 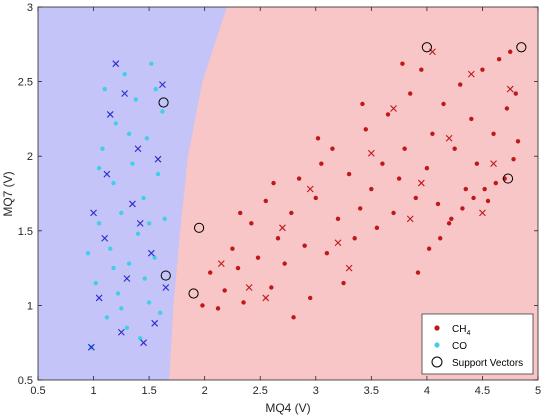 What do you see at coordinates (30, 157) in the screenshot?
I see `y-tick-label: 2` at bounding box center [30, 157].